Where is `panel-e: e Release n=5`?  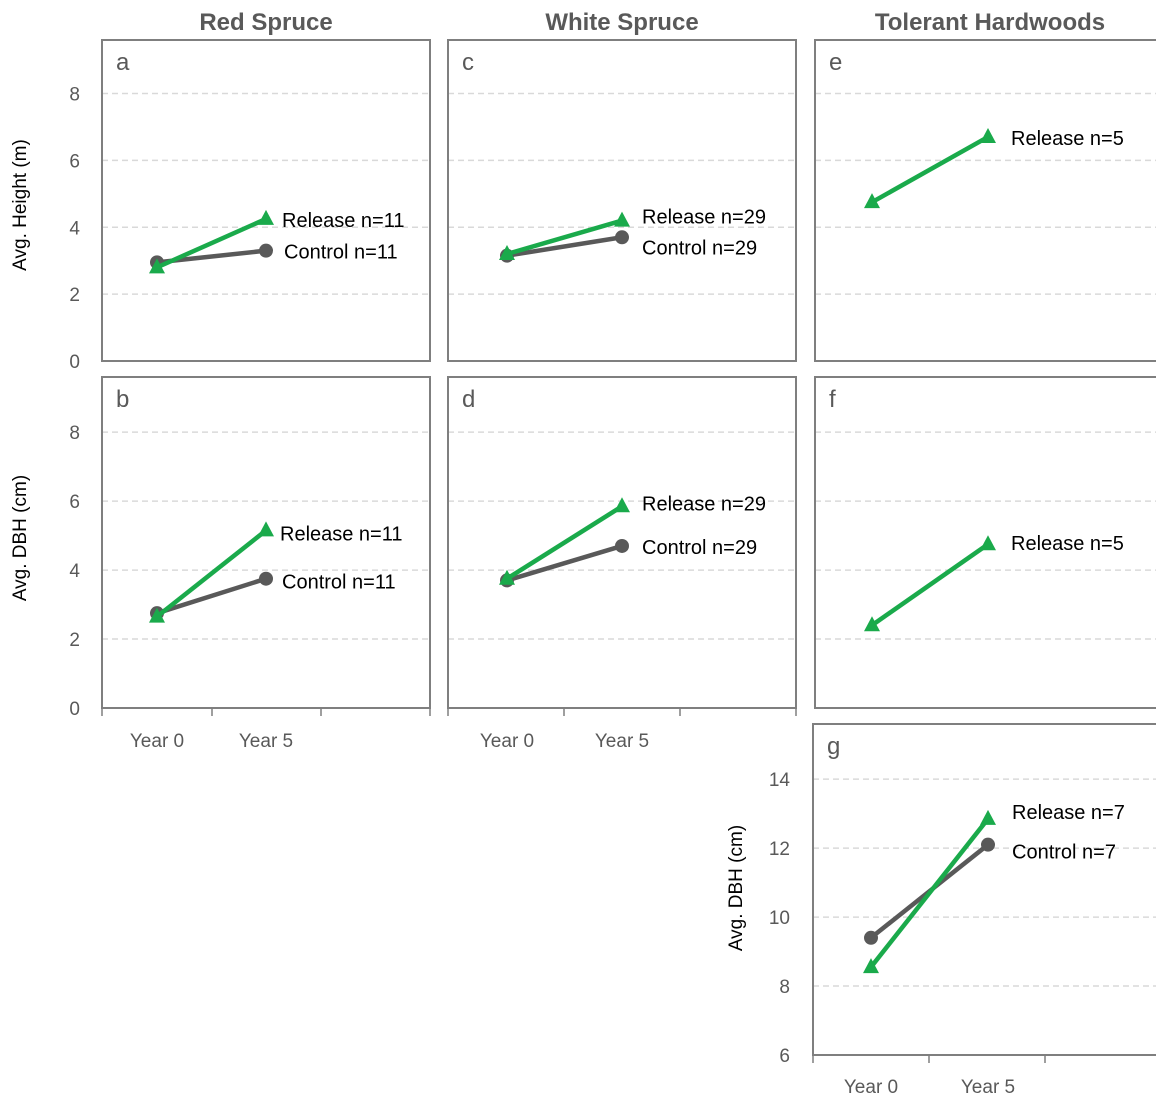
panel-e: e Release n=5 is located at coordinates (985, 200).